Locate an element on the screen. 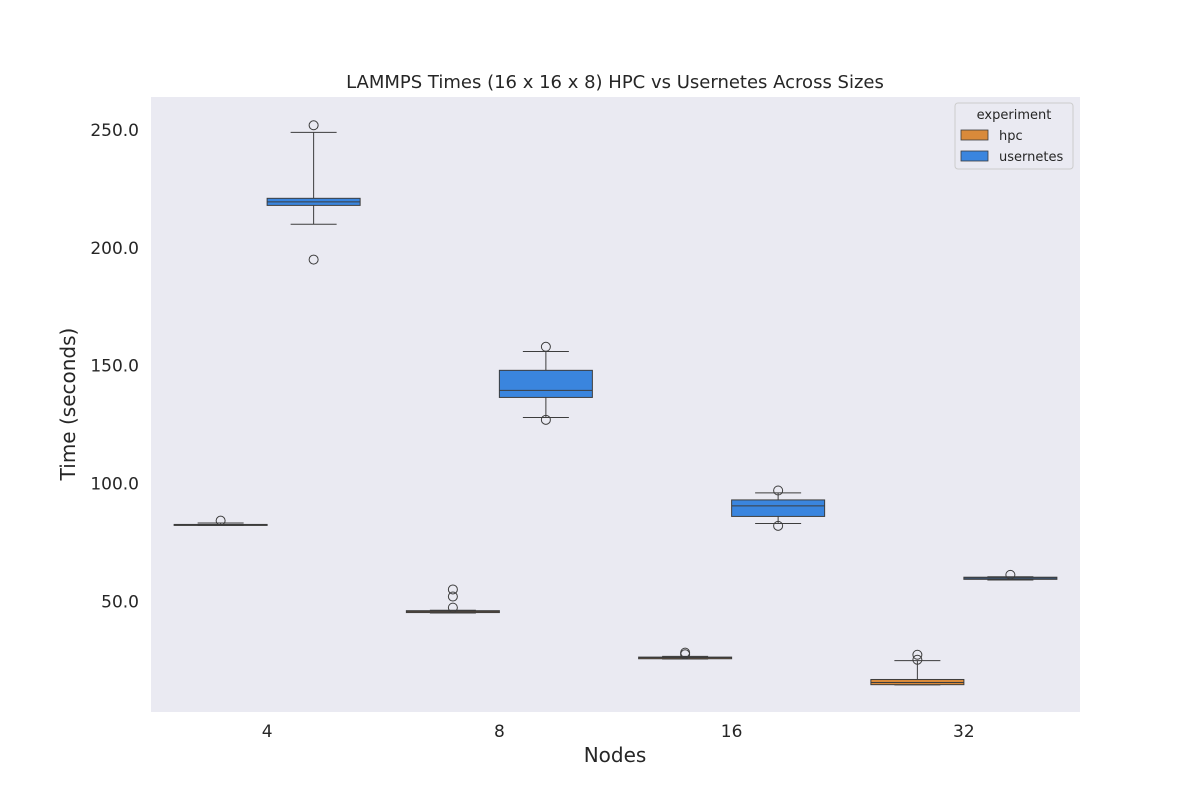 The height and width of the screenshot is (800, 1200). x-axis-label: Nodes is located at coordinates (615, 755).